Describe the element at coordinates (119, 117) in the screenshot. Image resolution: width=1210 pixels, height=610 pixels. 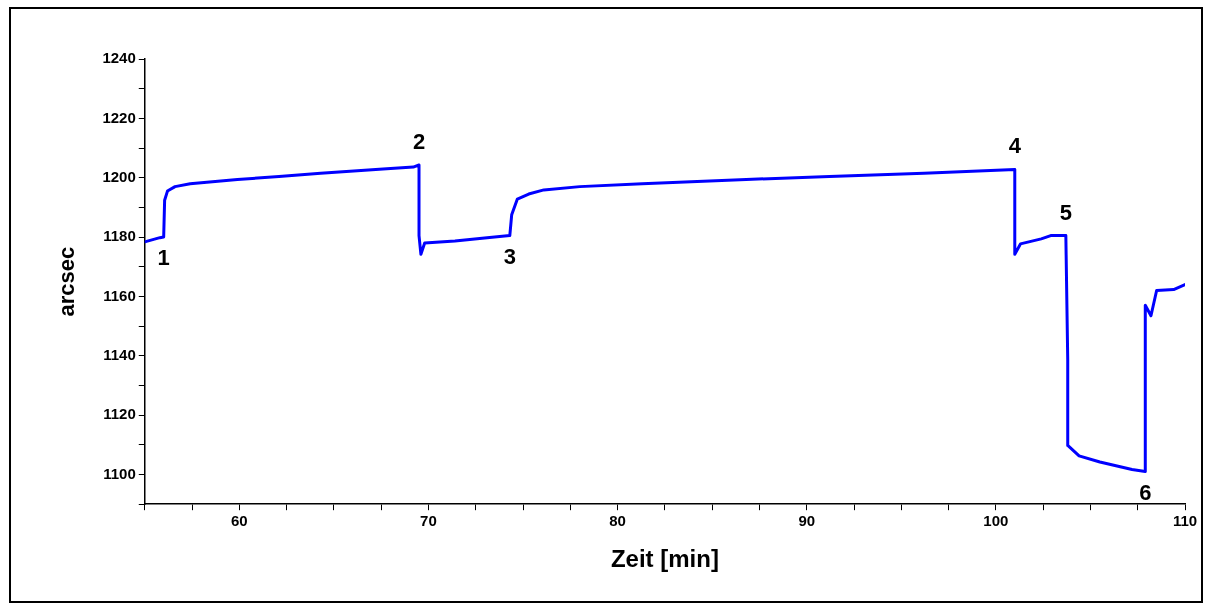
I see `y-tick-label: 1220` at that location.